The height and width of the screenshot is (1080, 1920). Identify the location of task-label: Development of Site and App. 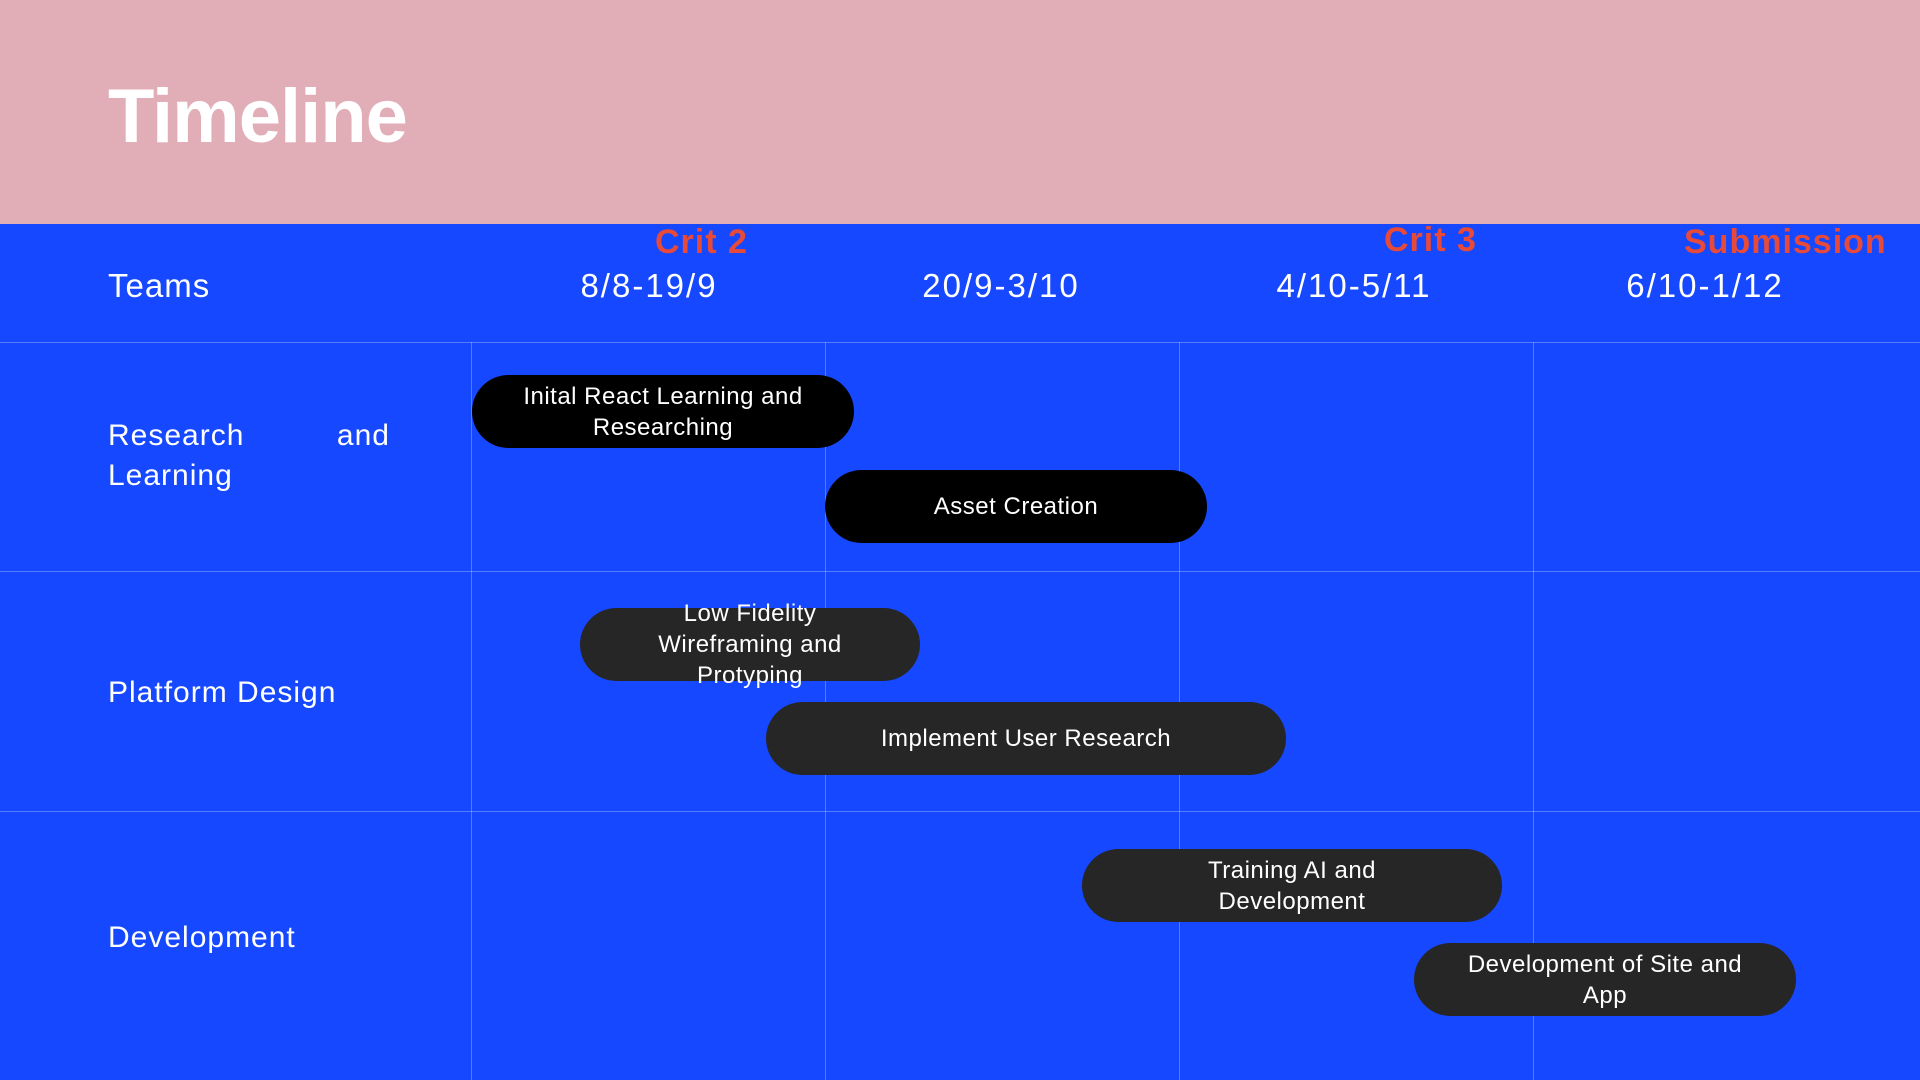
(1605, 979).